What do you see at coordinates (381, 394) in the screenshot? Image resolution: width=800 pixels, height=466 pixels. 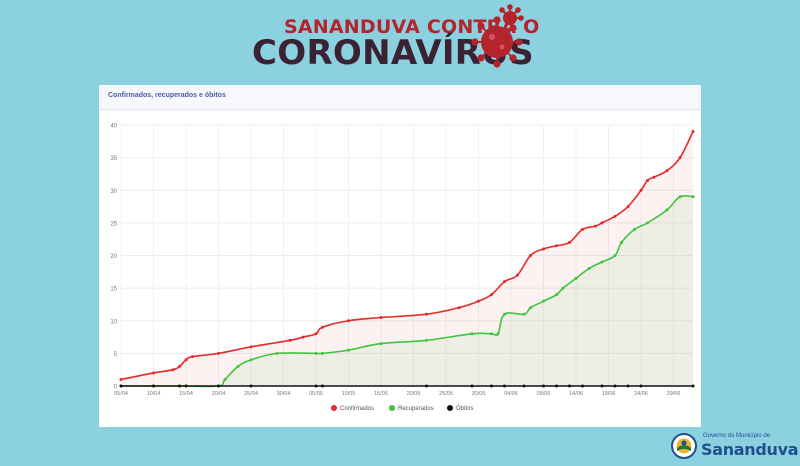 I see `x-tick-label: 15/05` at bounding box center [381, 394].